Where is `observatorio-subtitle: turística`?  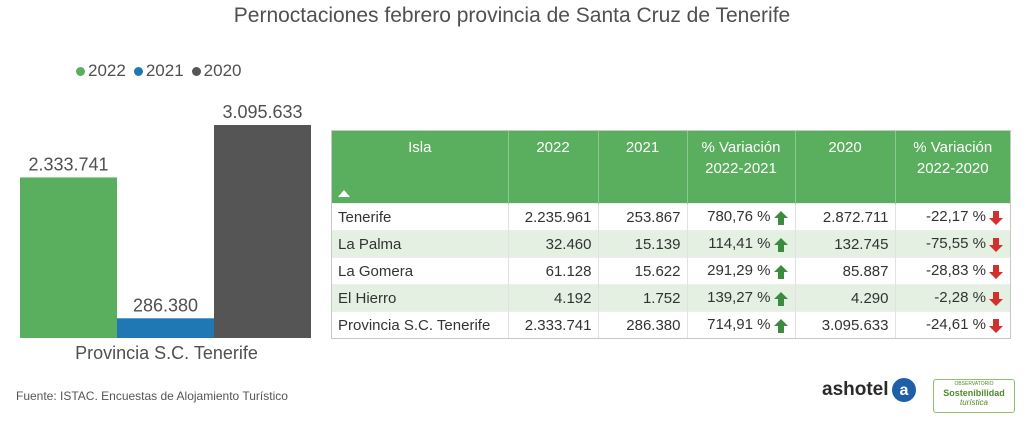 observatorio-subtitle: turística is located at coordinates (973, 402).